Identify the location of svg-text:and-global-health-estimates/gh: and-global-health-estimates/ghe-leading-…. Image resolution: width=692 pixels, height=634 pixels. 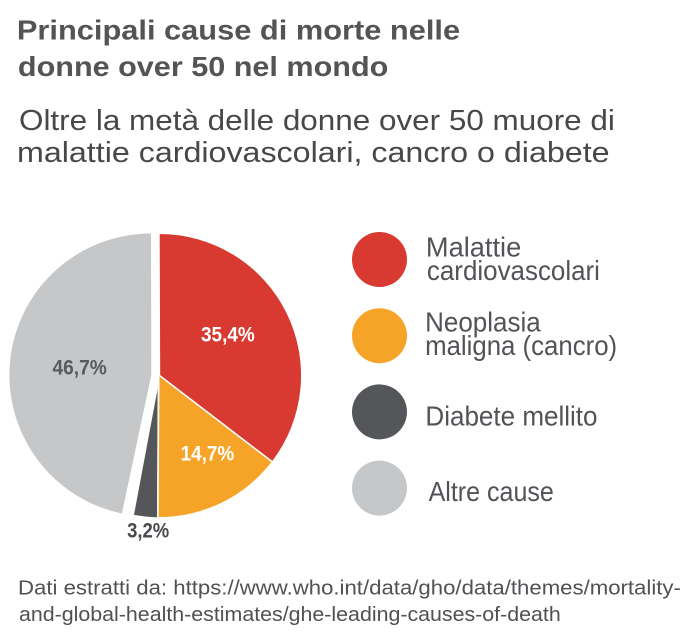
(290, 615).